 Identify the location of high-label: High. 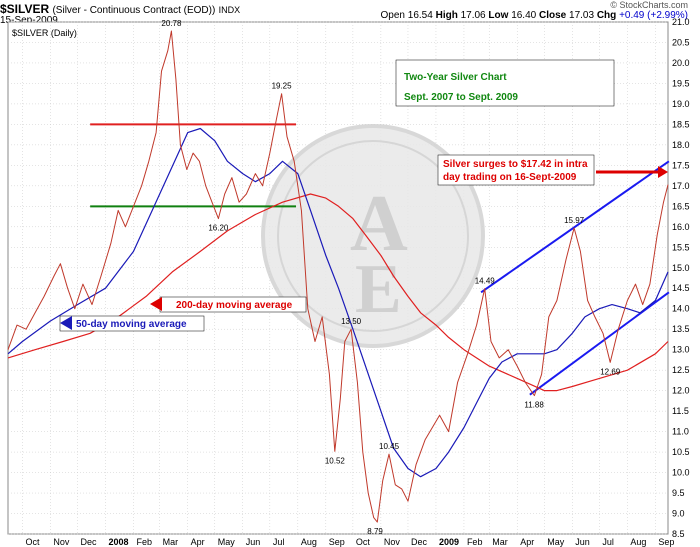
(446, 15).